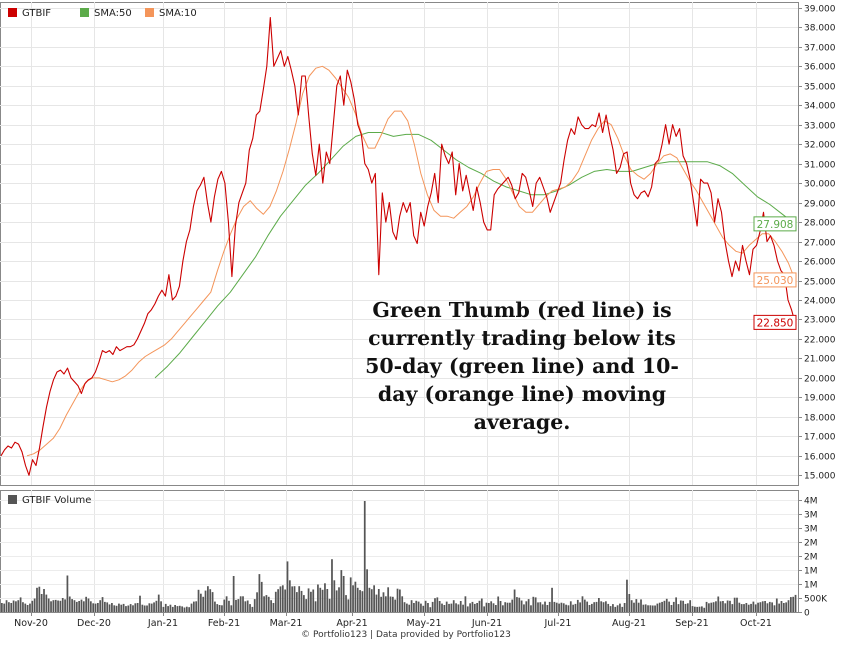 This screenshot has width=845, height=650. What do you see at coordinates (820, 224) in the screenshot?
I see `price-axis-tick-label: 28.000` at bounding box center [820, 224].